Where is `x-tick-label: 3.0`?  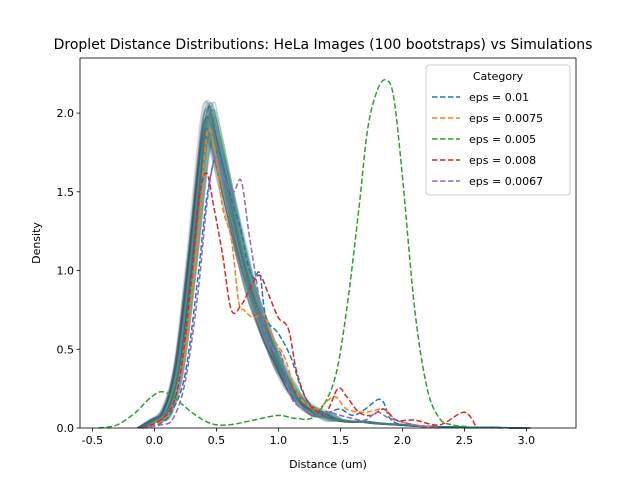
x-tick-label: 3.0 is located at coordinates (527, 440).